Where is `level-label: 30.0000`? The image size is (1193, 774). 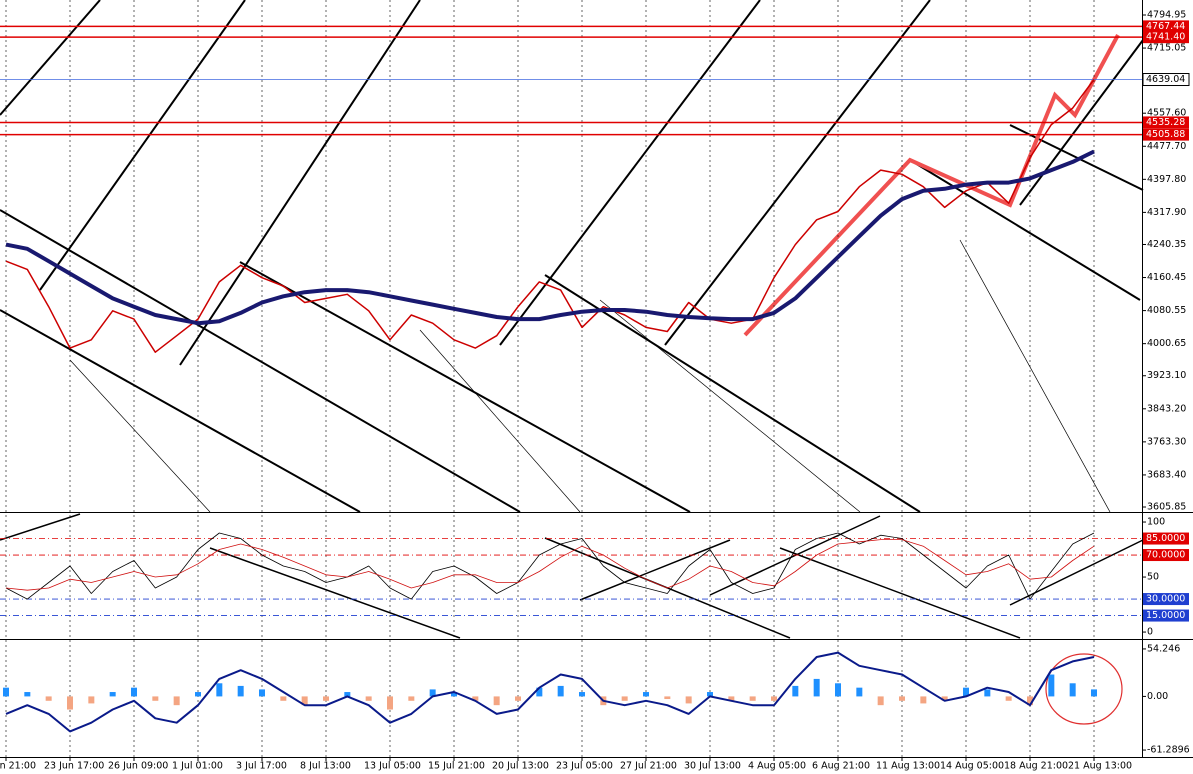 level-label: 30.0000 is located at coordinates (1165, 599).